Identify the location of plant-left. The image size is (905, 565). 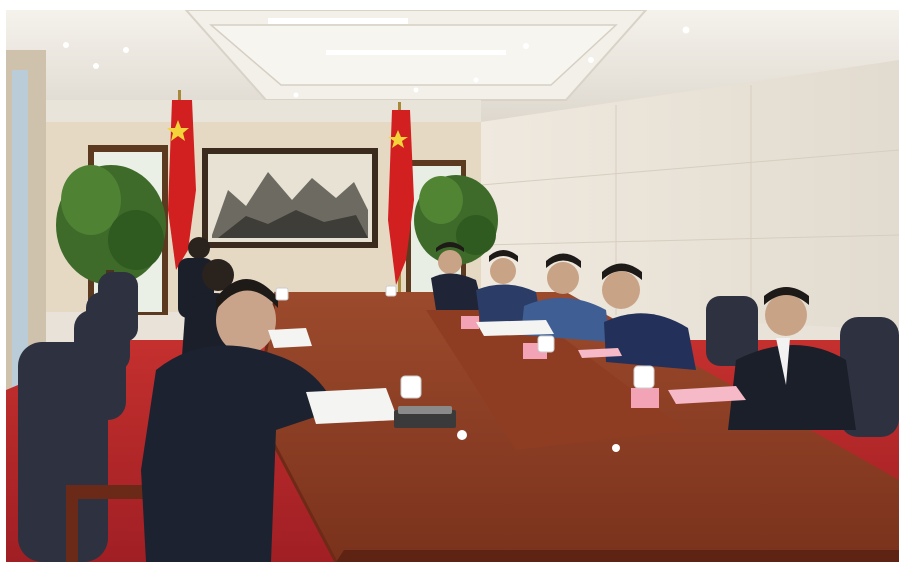
(111, 242).